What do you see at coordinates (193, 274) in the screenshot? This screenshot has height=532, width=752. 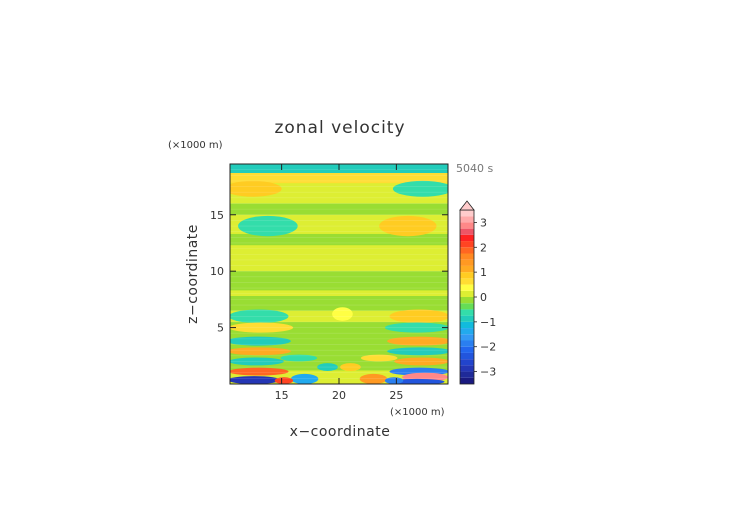 I see `y-axis-label: z−coordinate` at bounding box center [193, 274].